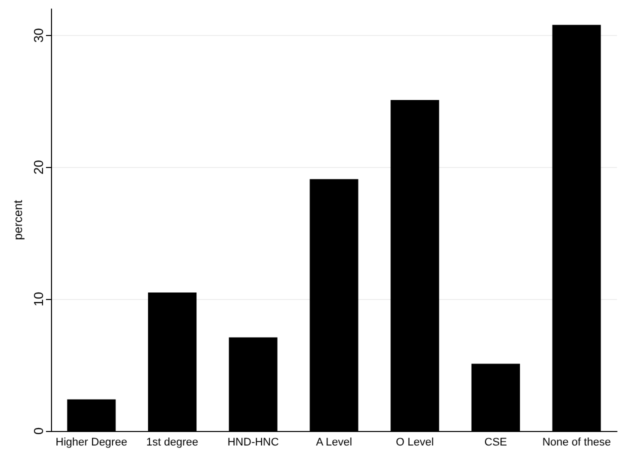 This screenshot has height=449, width=619. I want to click on x-tick-label: 1st degree, so click(172, 442).